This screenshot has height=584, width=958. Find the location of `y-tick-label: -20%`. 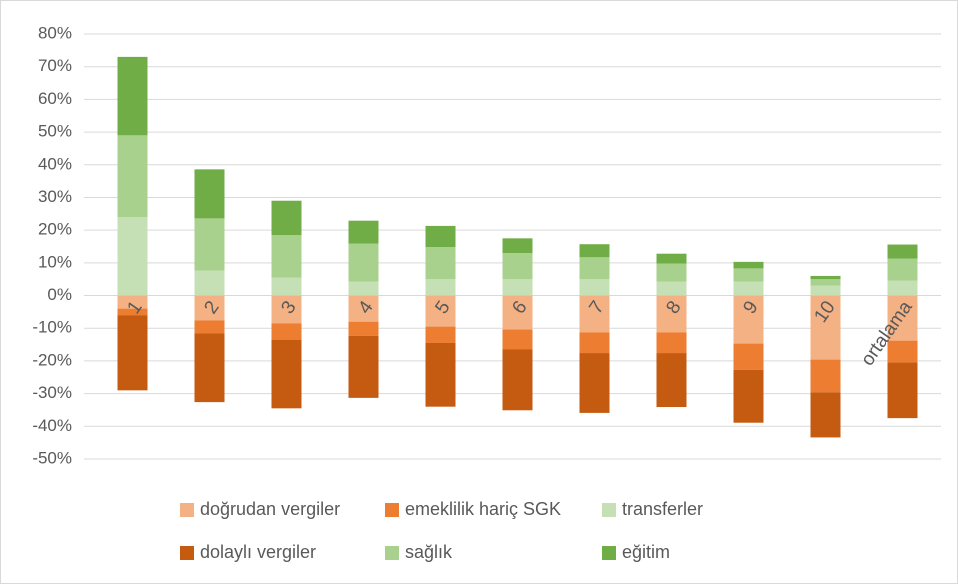

y-tick-label: -20% is located at coordinates (52, 359).